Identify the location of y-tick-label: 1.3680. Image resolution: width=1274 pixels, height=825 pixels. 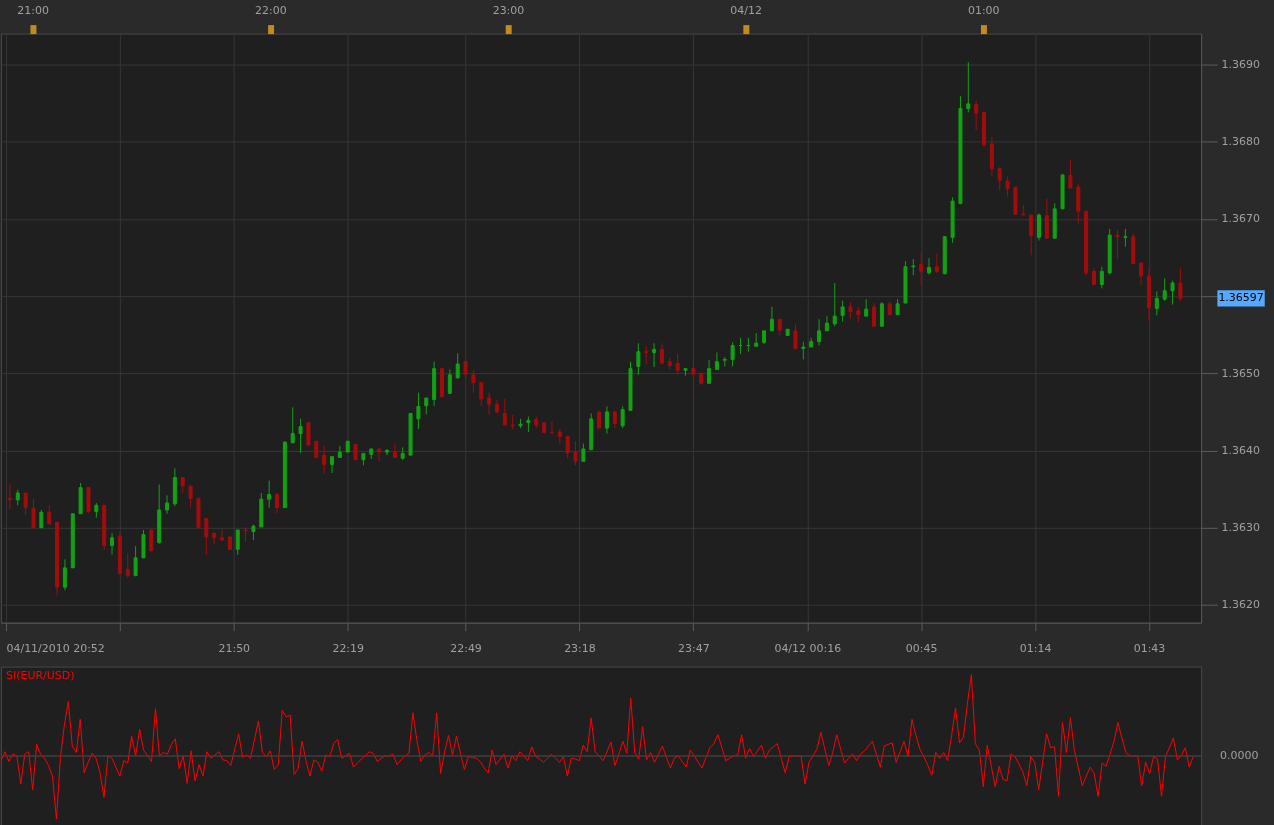
(1240, 142).